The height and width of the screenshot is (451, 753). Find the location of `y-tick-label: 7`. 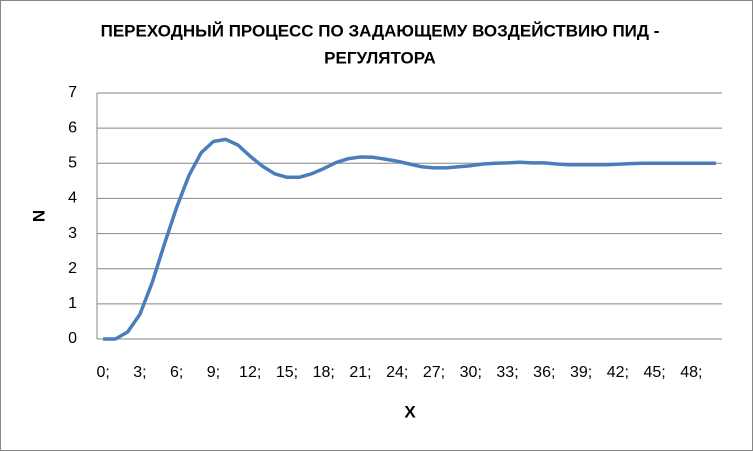

y-tick-label: 7 is located at coordinates (72, 92).